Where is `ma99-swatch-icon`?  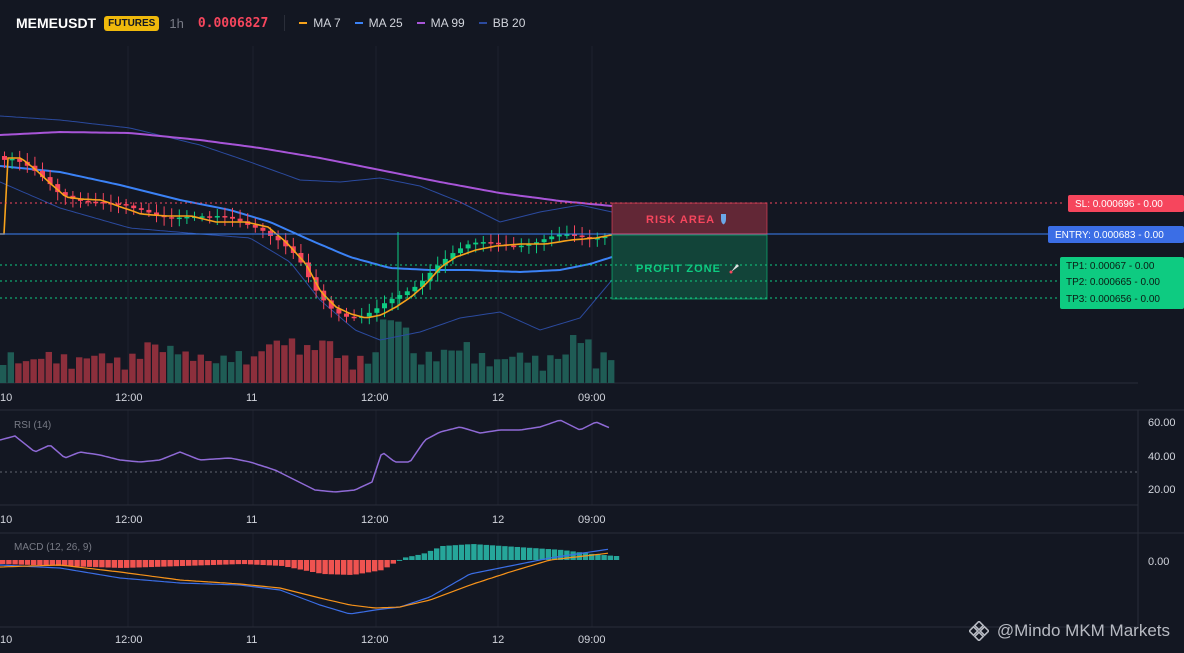 ma99-swatch-icon is located at coordinates (420, 23).